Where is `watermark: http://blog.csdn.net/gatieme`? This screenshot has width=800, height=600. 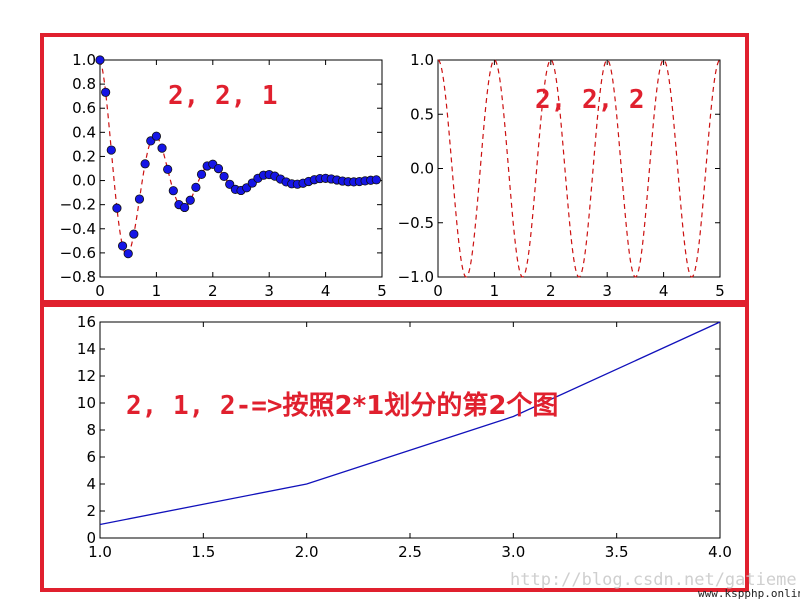
watermark: http://blog.csdn.net/gatieme is located at coordinates (653, 580).